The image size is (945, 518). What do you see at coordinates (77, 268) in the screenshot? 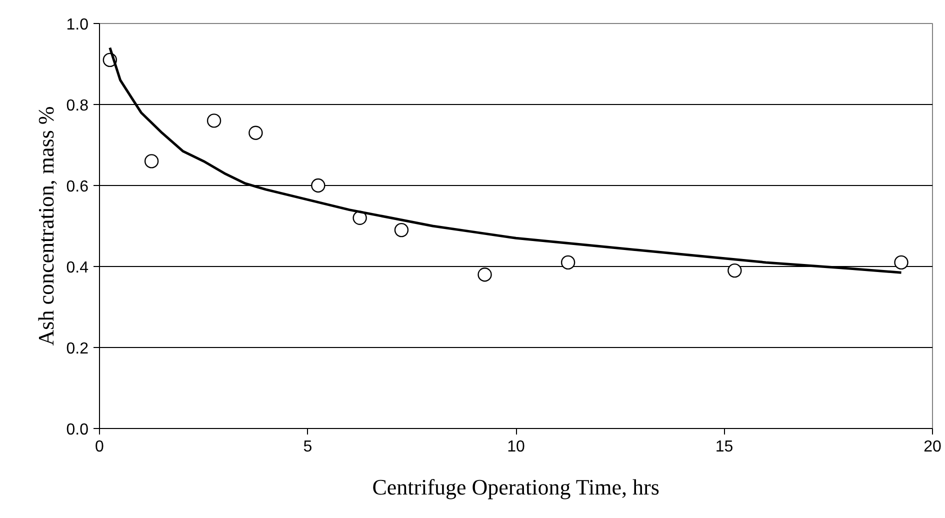
I see `y-tick-label: 0.4` at bounding box center [77, 268].